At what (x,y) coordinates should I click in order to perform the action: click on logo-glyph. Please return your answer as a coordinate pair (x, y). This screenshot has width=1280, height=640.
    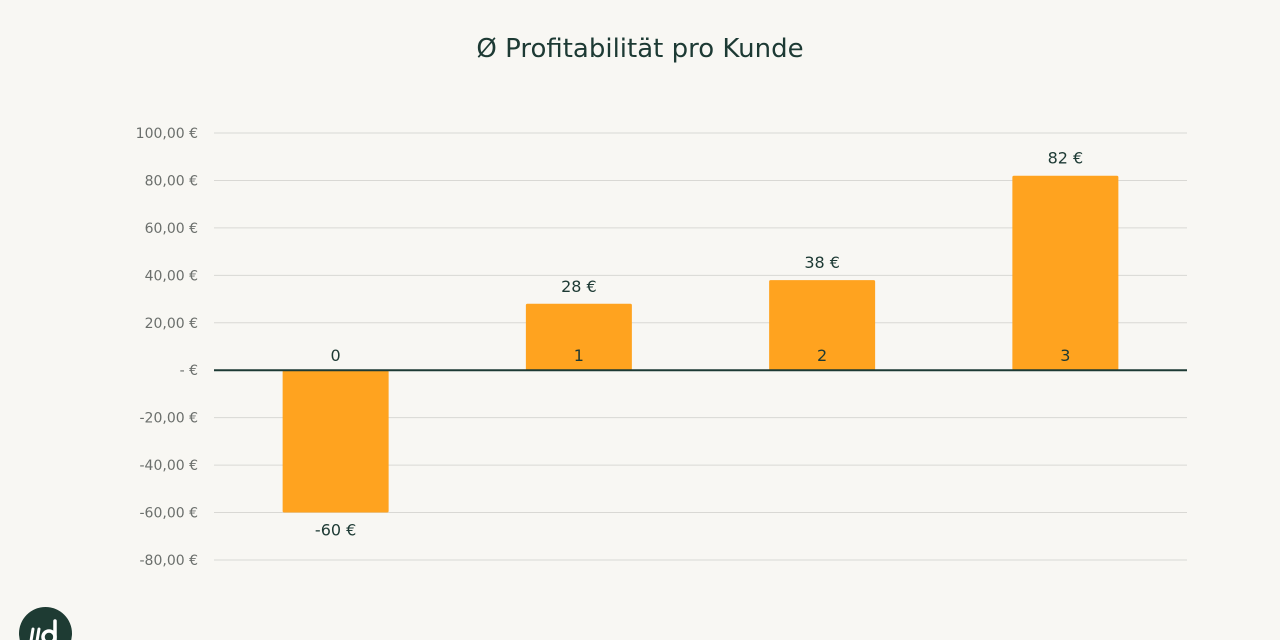
    Looking at the image, I should click on (43, 629).